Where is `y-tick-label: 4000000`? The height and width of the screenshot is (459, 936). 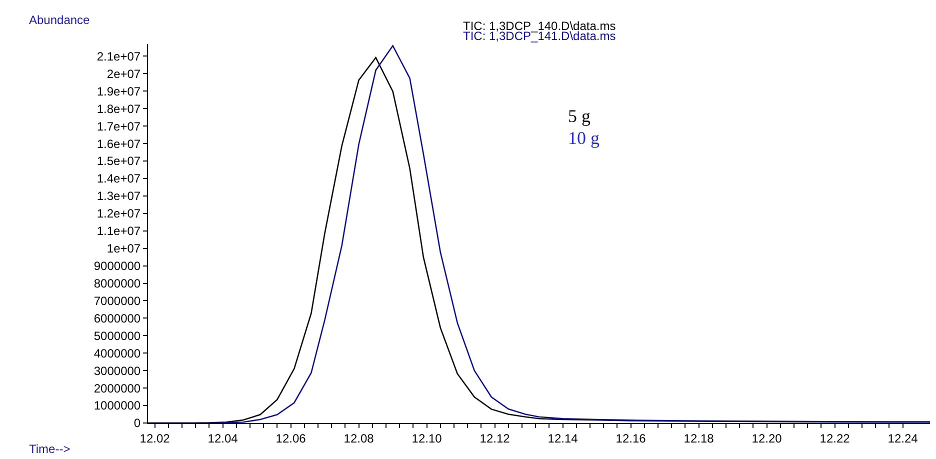
y-tick-label: 4000000 is located at coordinates (117, 353).